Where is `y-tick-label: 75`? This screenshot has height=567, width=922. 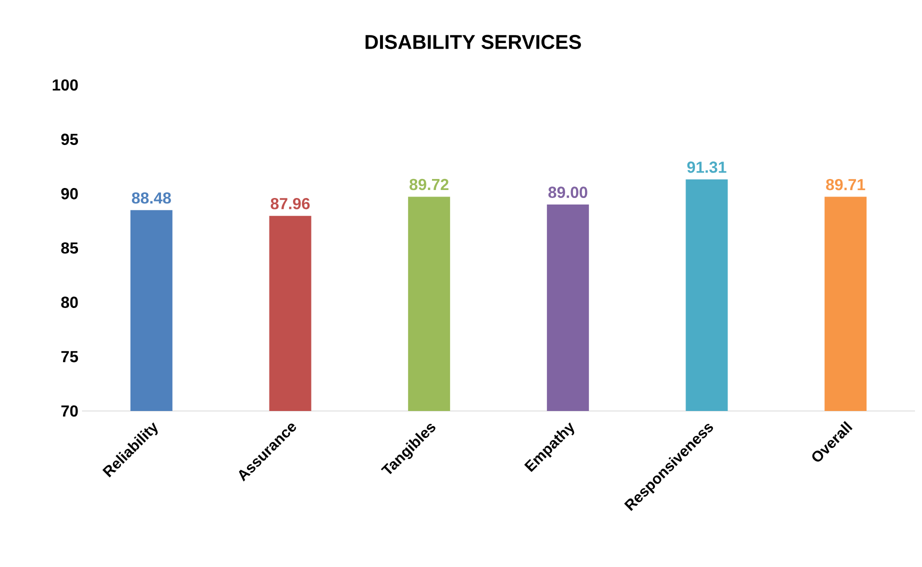 y-tick-label: 75 is located at coordinates (69, 356).